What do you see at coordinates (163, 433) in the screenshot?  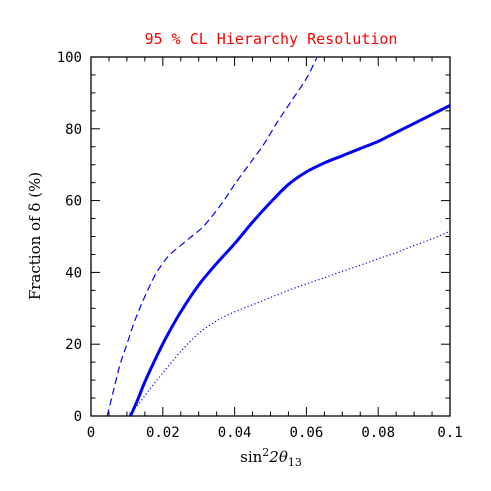 I see `x-tick-label: 0.02` at bounding box center [163, 433].